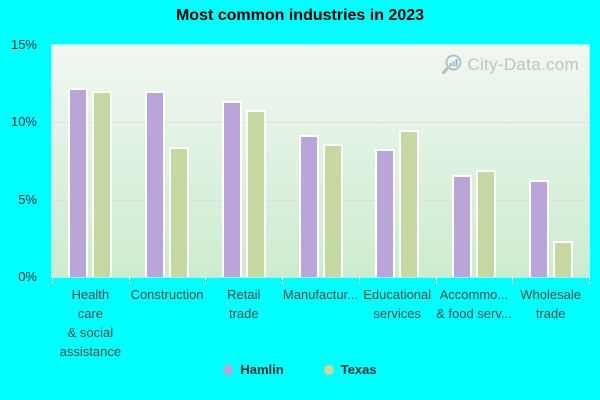 The height and width of the screenshot is (400, 600). What do you see at coordinates (358, 369) in the screenshot?
I see `legend-label-texas: Texas` at bounding box center [358, 369].